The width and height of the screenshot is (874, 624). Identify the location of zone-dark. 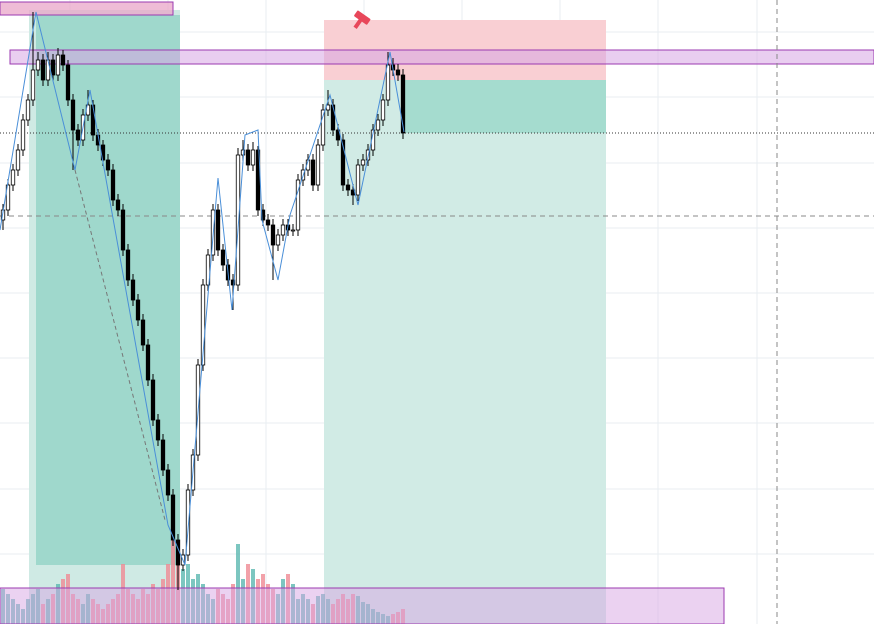
(108, 290).